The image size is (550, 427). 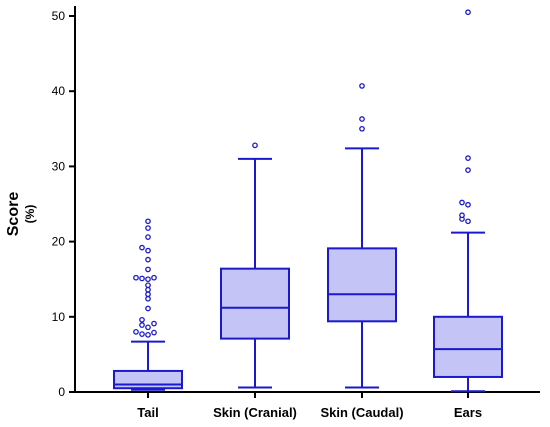 What do you see at coordinates (361, 412) in the screenshot?
I see `x-tick-label: Skin (Caudal)` at bounding box center [361, 412].